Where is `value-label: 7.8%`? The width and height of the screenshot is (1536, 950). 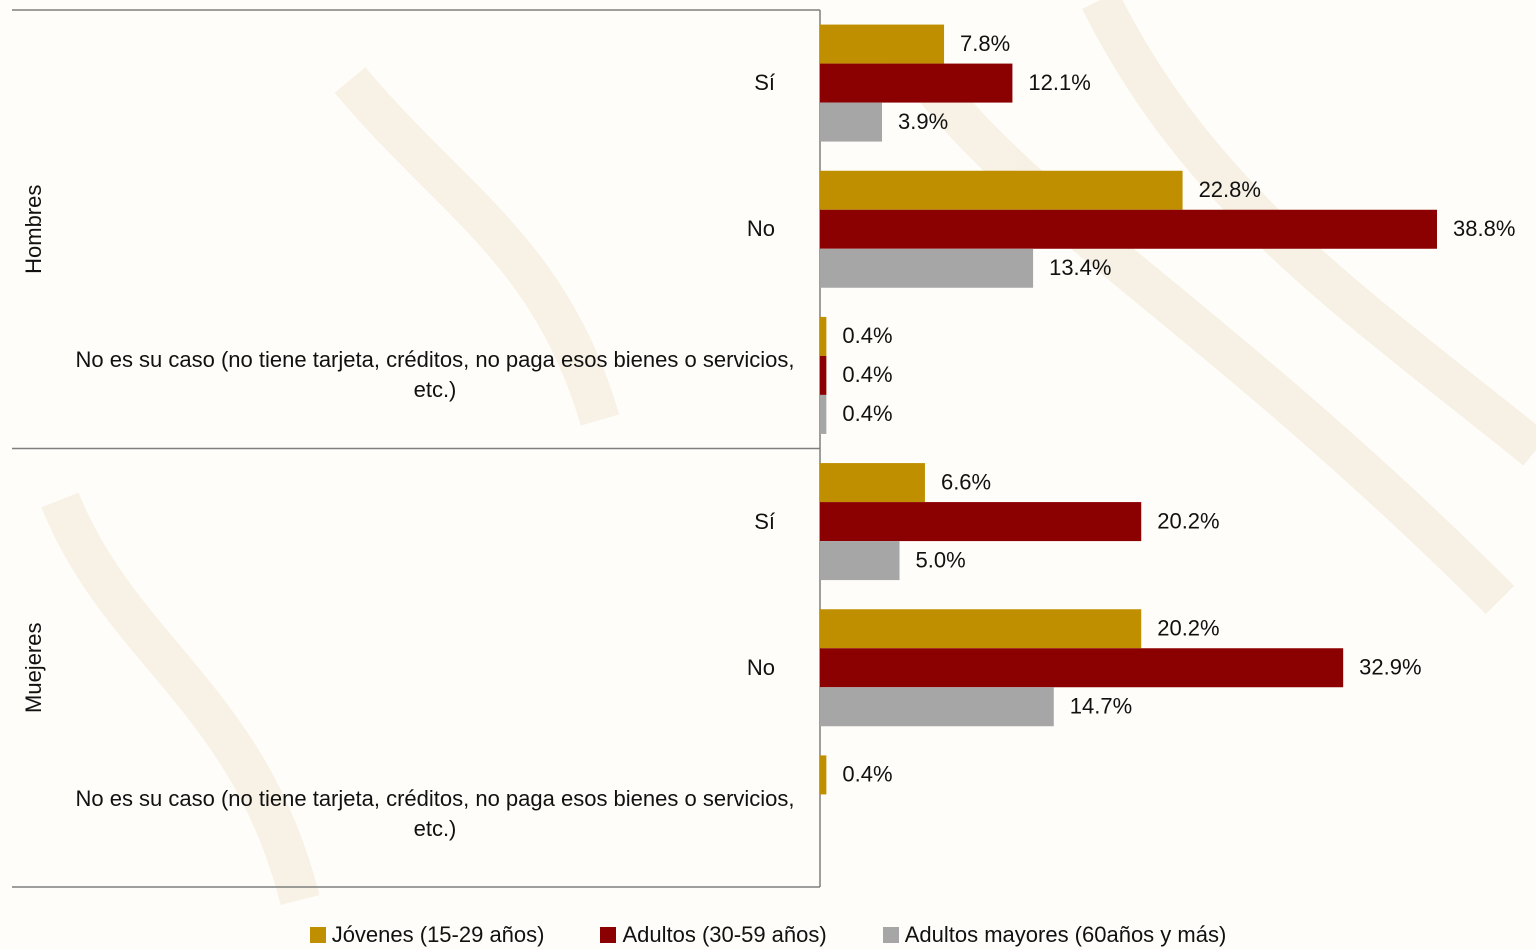 value-label: 7.8% is located at coordinates (985, 43).